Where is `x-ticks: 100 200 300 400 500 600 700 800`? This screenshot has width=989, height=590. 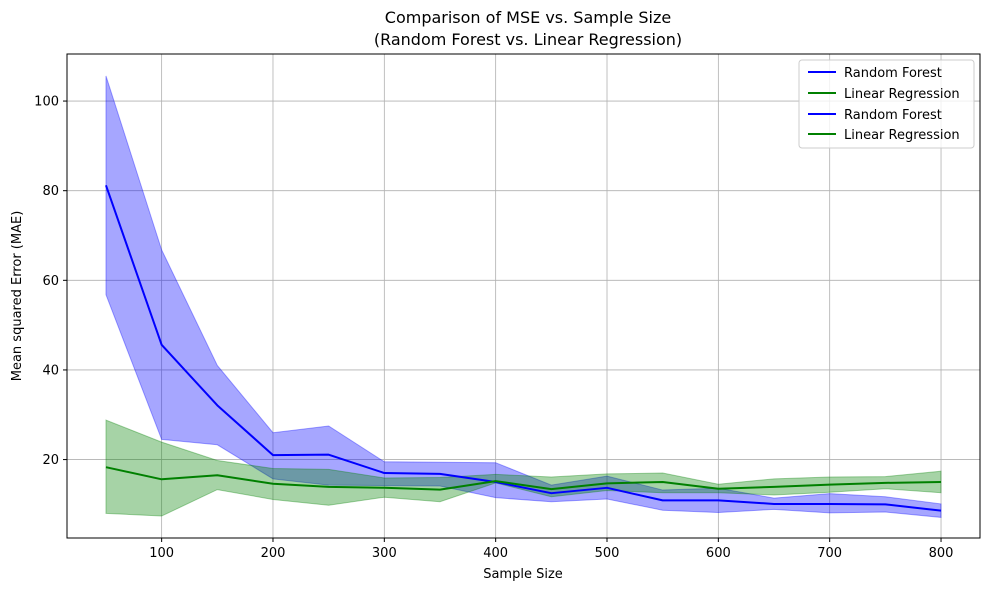
x-ticks: 100 200 300 400 500 600 700 800 is located at coordinates (551, 549).